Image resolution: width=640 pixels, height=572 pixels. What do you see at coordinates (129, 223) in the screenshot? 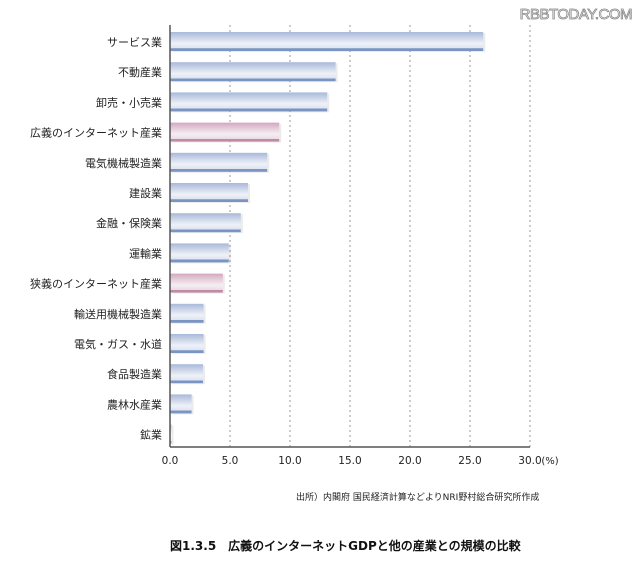
I see `category-label: 金融・保険業` at bounding box center [129, 223].